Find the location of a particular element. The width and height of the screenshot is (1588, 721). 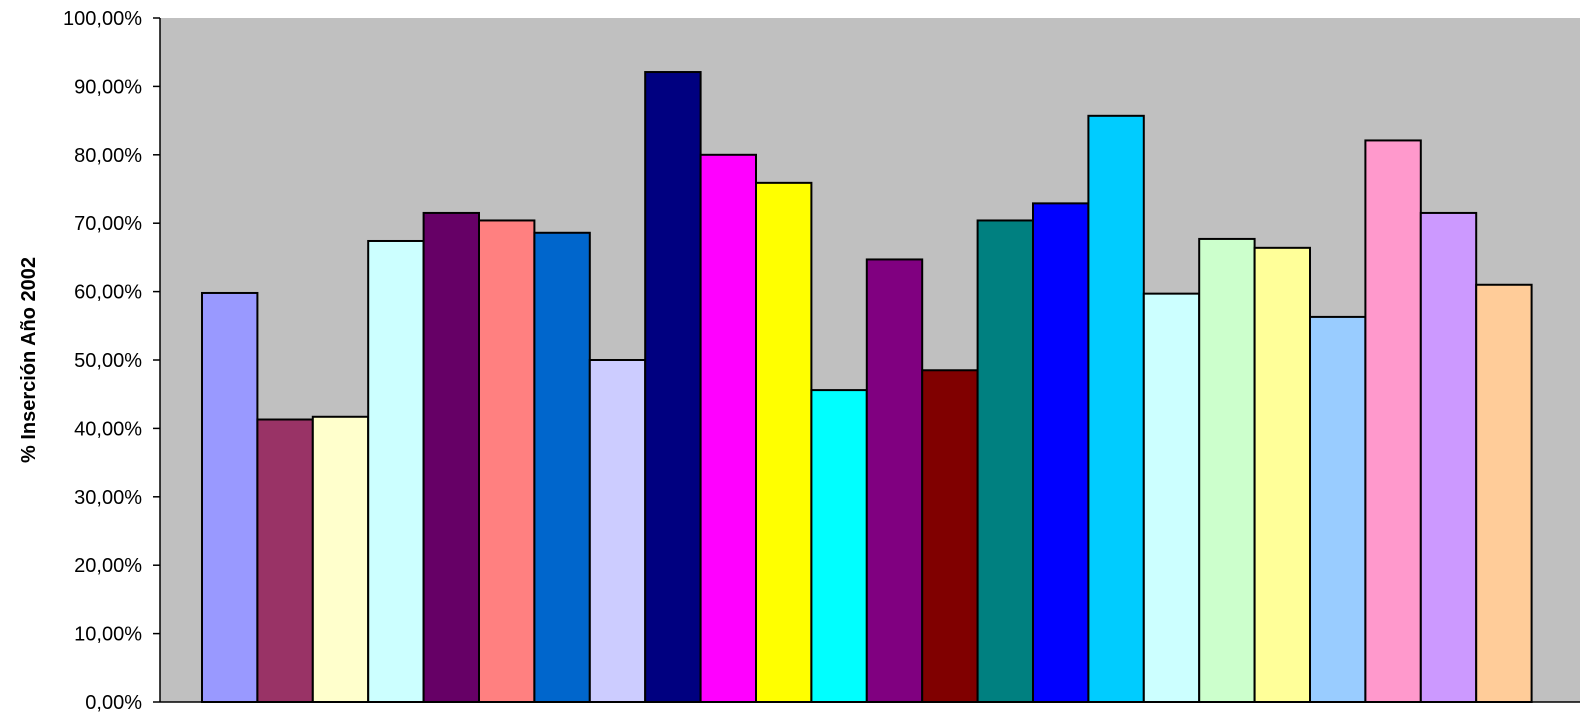

y-tick-label: 70,00% is located at coordinates (108, 224).